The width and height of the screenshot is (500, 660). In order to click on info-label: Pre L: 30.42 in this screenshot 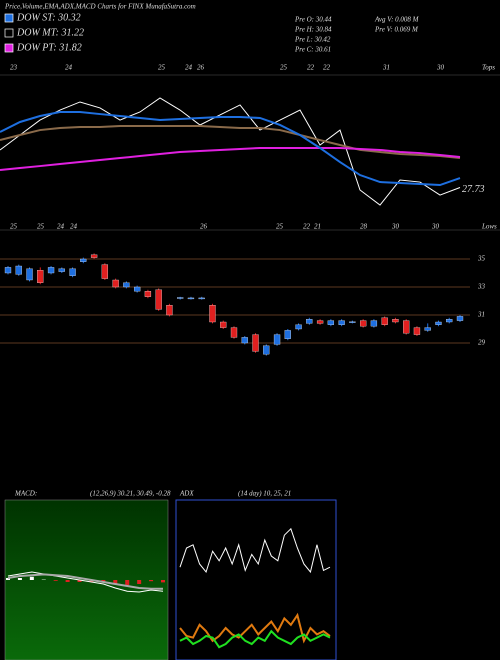, I will do `click(312, 40)`.